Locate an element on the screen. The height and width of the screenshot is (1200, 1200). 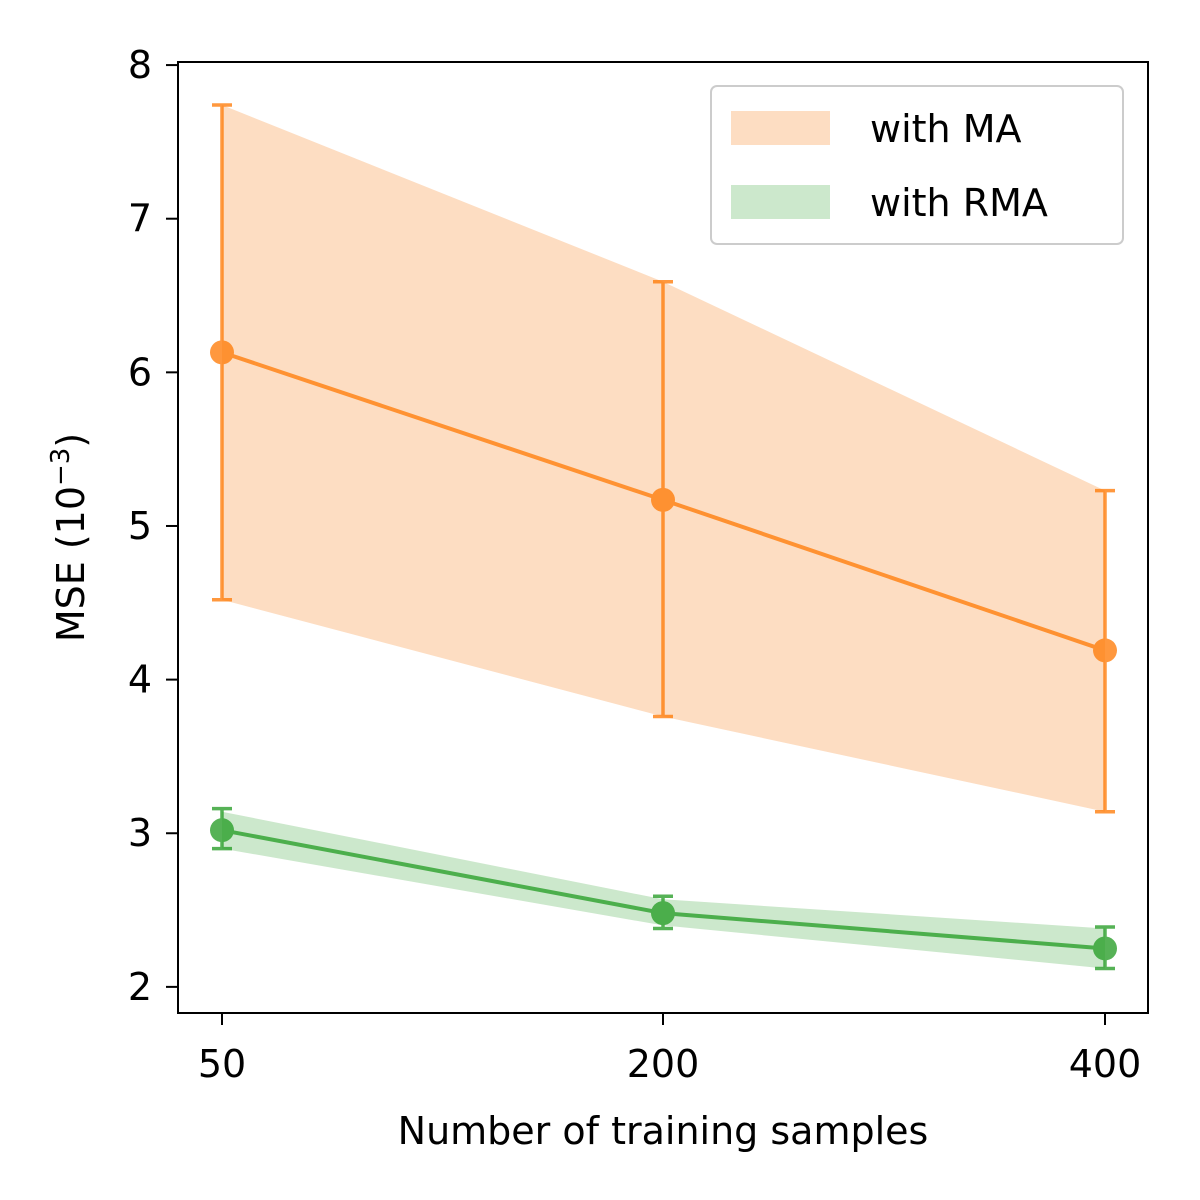
x-axis-label: Number of training samples is located at coordinates (663, 1131).